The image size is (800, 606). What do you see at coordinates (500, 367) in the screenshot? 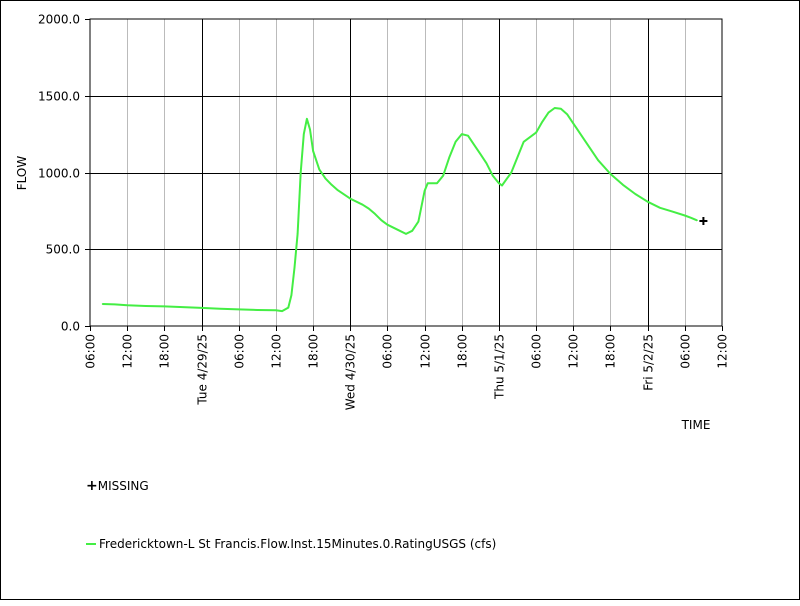
I see `x-tick-label: Thu 5/1/25` at bounding box center [500, 367].